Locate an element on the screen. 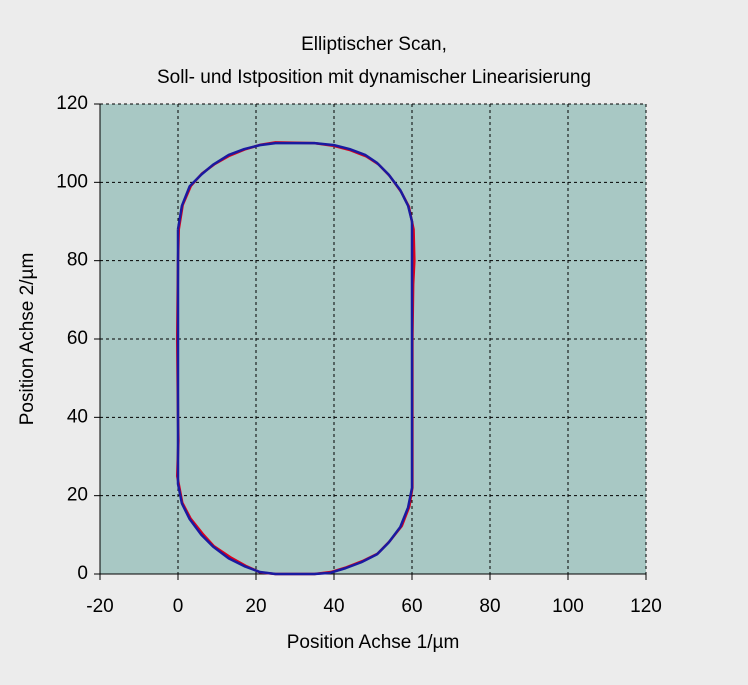  y-axis-label: Position Achse 2/µm is located at coordinates (27, 339).